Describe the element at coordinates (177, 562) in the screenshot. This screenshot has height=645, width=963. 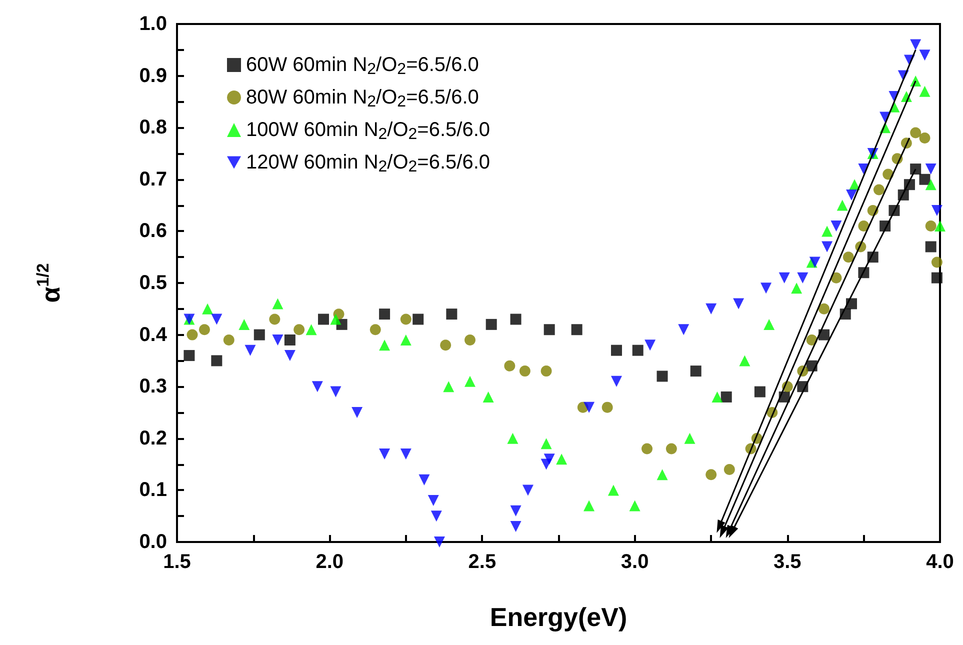
I see `x-tick-label: 1.5` at that location.